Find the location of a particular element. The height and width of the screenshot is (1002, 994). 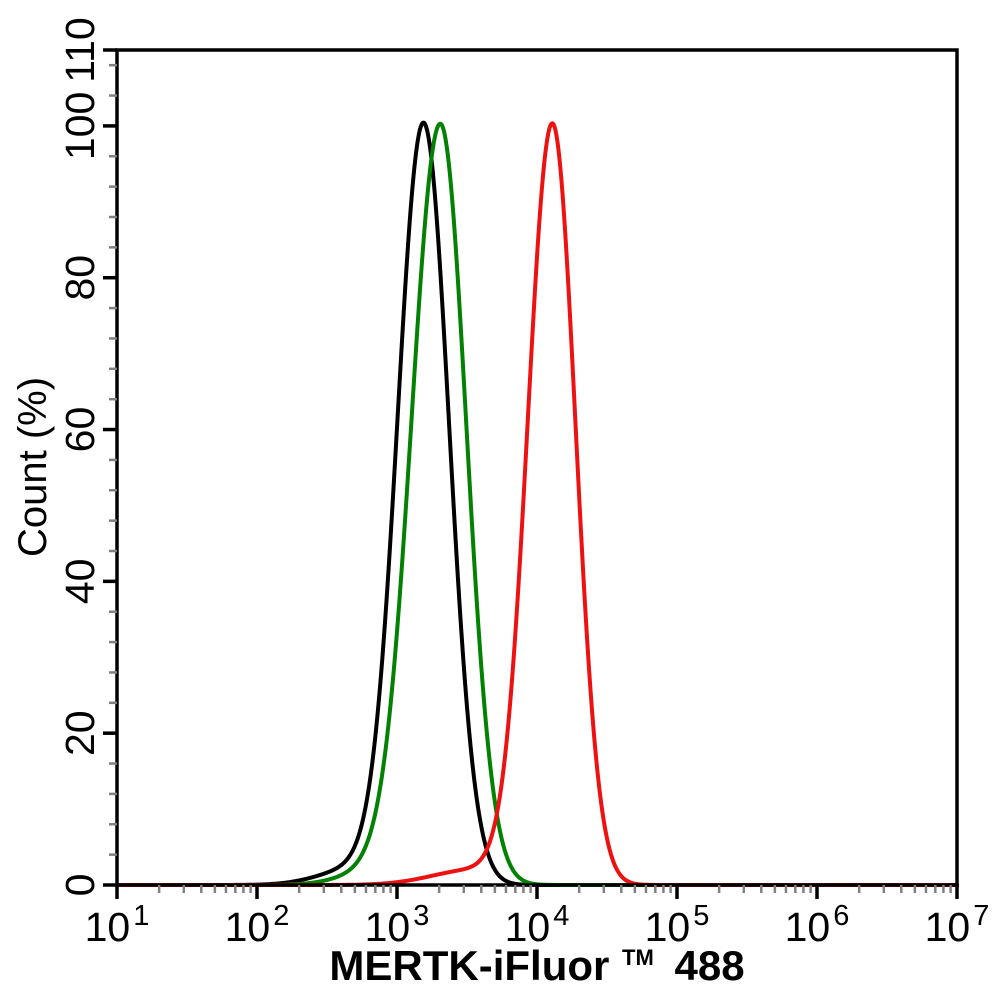

x-axis-title: MERTK-iFluor TM 488 is located at coordinates (536, 958).